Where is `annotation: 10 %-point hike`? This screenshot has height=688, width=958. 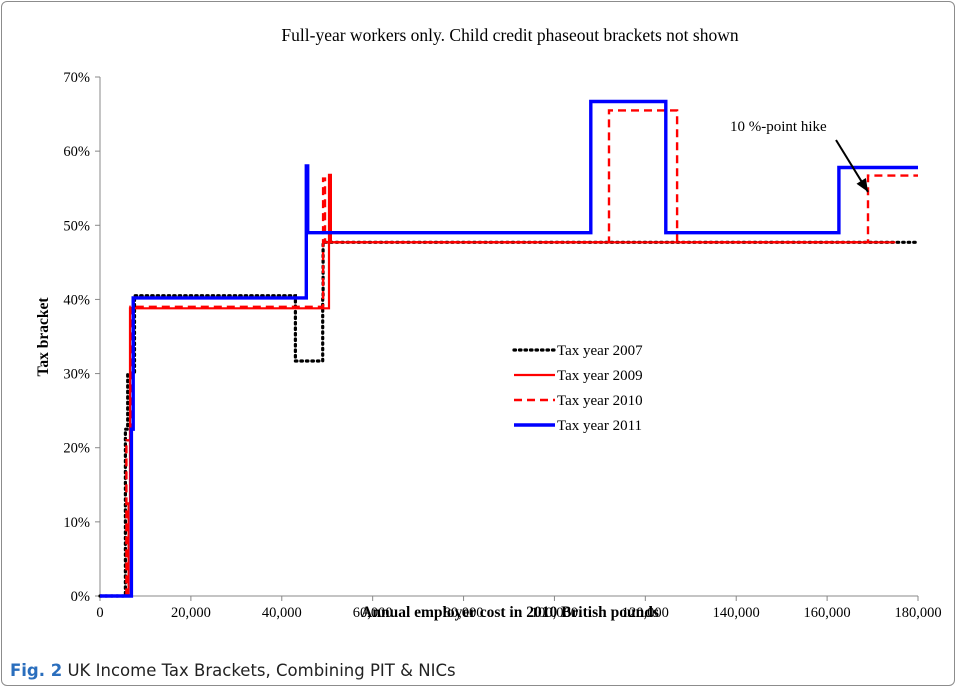
annotation: 10 %-point hike is located at coordinates (799, 156).